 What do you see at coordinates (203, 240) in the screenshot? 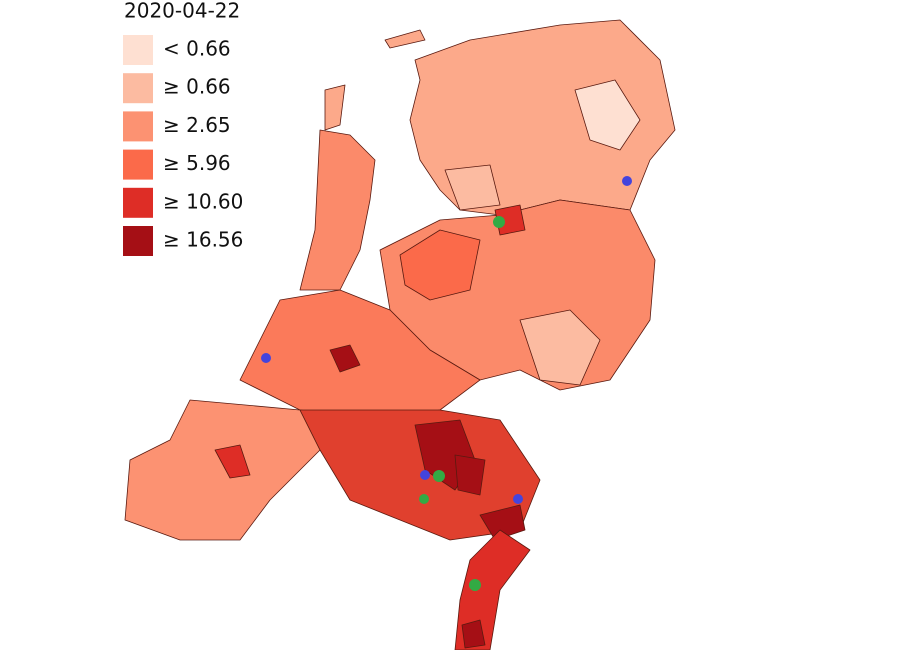
I see `legend-label: ≥ 16.56` at bounding box center [203, 240].